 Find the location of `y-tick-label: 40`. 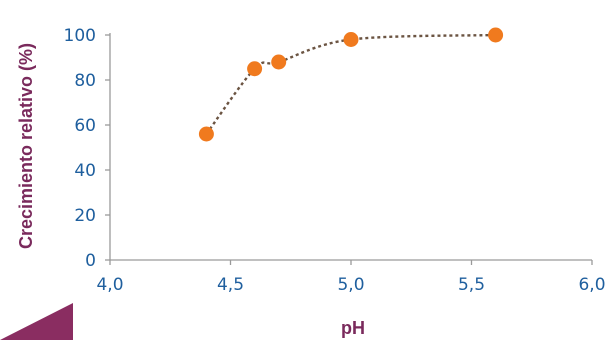

y-tick-label: 40 is located at coordinates (85, 171).